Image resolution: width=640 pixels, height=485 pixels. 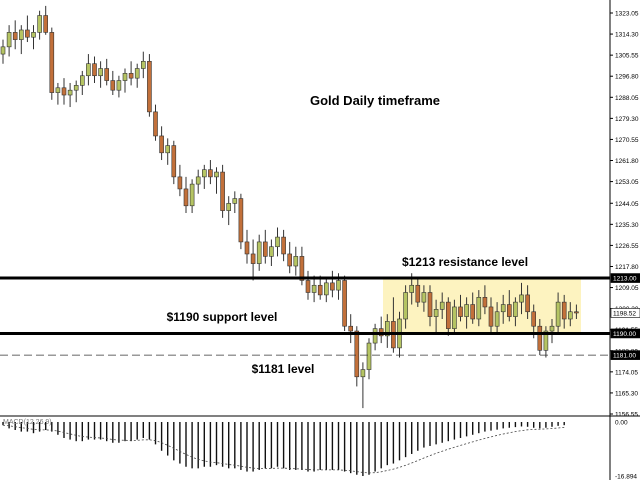 I want to click on level-1181-label: $1181 level, so click(x=283, y=369).